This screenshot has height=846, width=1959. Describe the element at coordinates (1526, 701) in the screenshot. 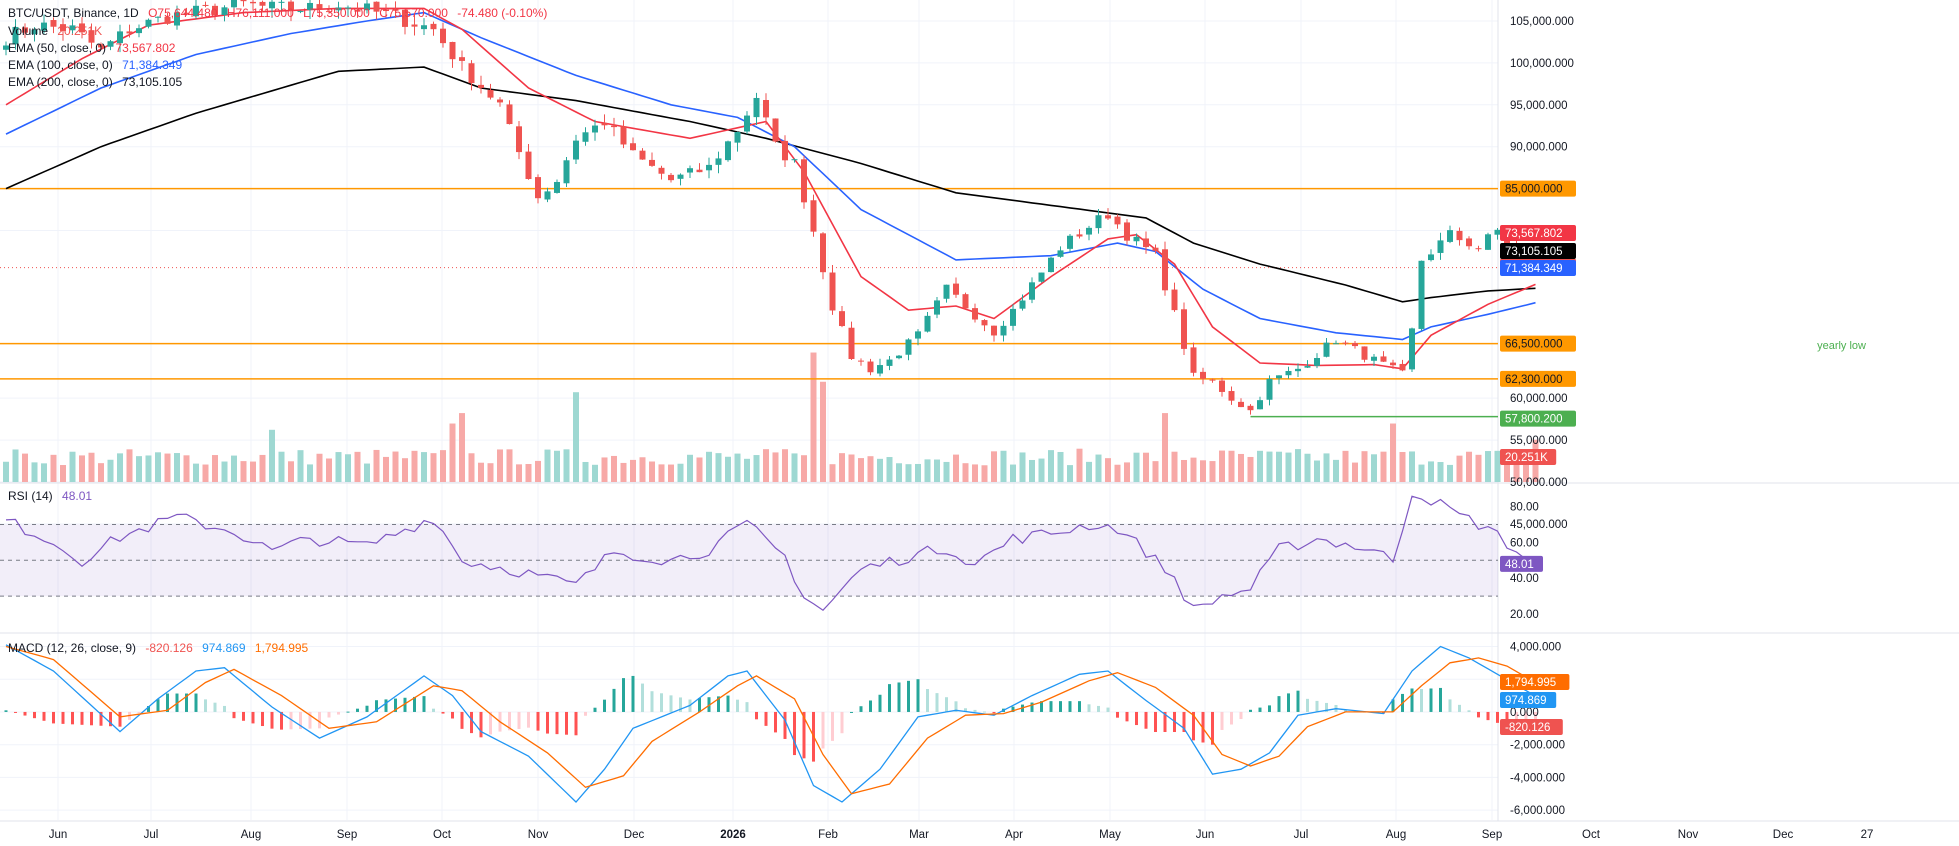

I see `macd-line-axis-label: 974.869` at that location.